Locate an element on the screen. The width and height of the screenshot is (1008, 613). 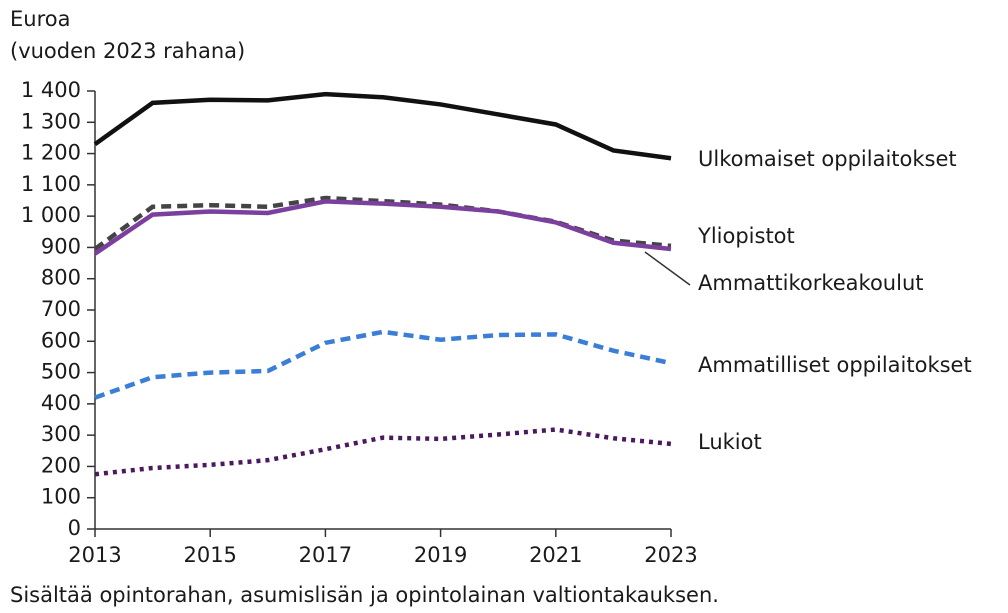
y-tick-label: 800 is located at coordinates (61, 278).